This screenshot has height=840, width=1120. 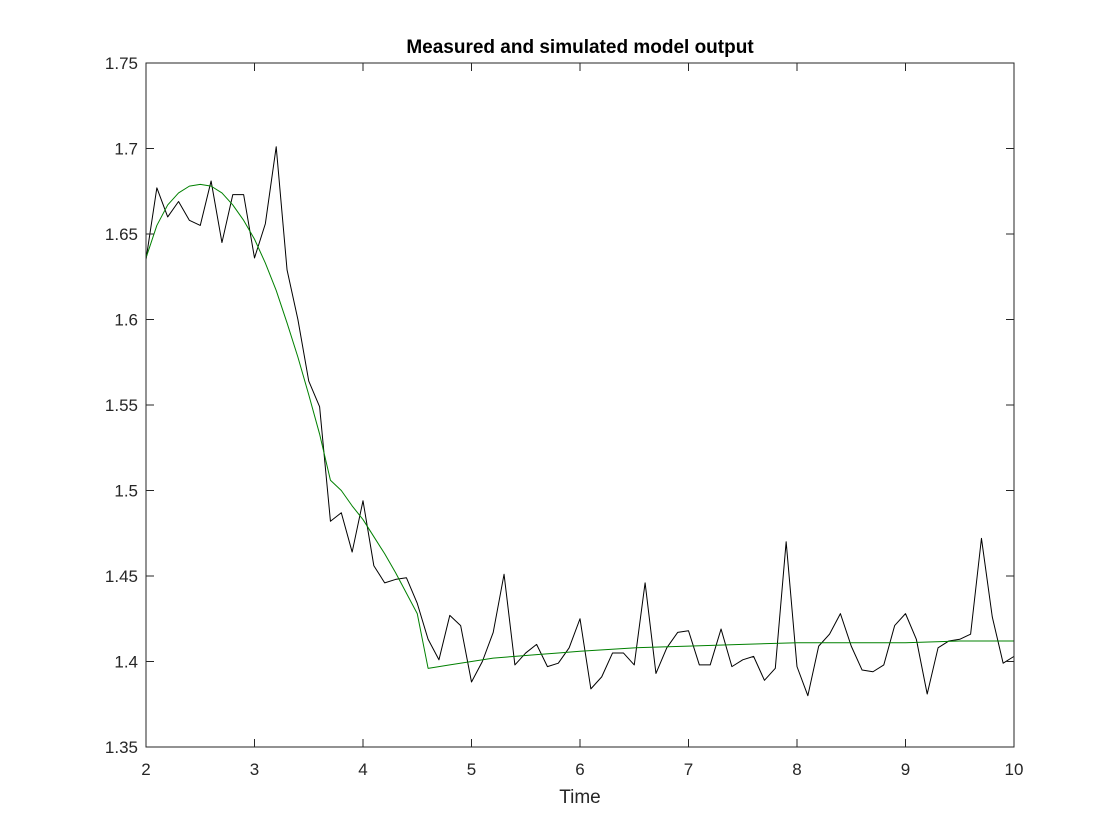 I want to click on x-tick-label: 7, so click(x=688, y=769).